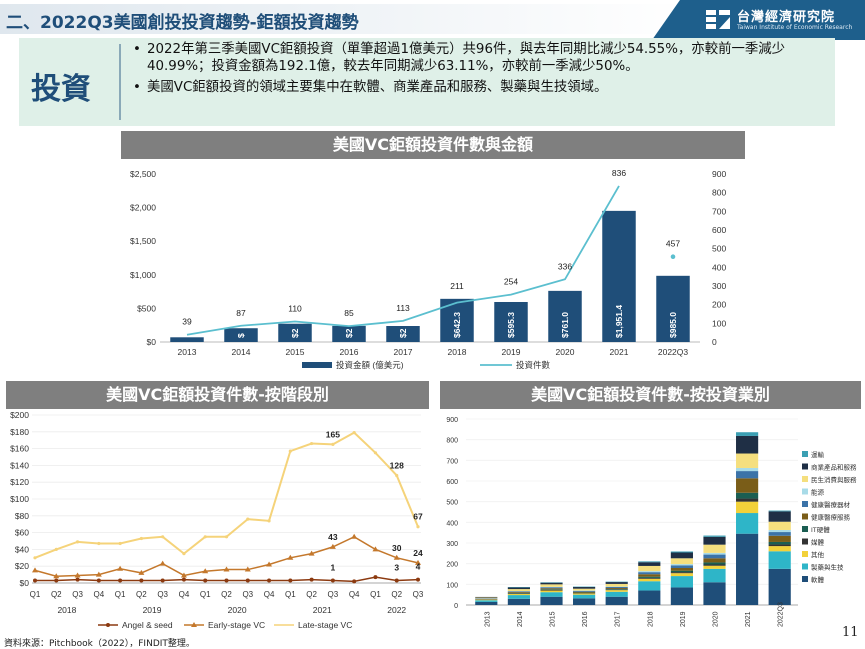 This screenshot has height=649, width=865. I want to click on bar-value-label: $2, so click(295, 333).